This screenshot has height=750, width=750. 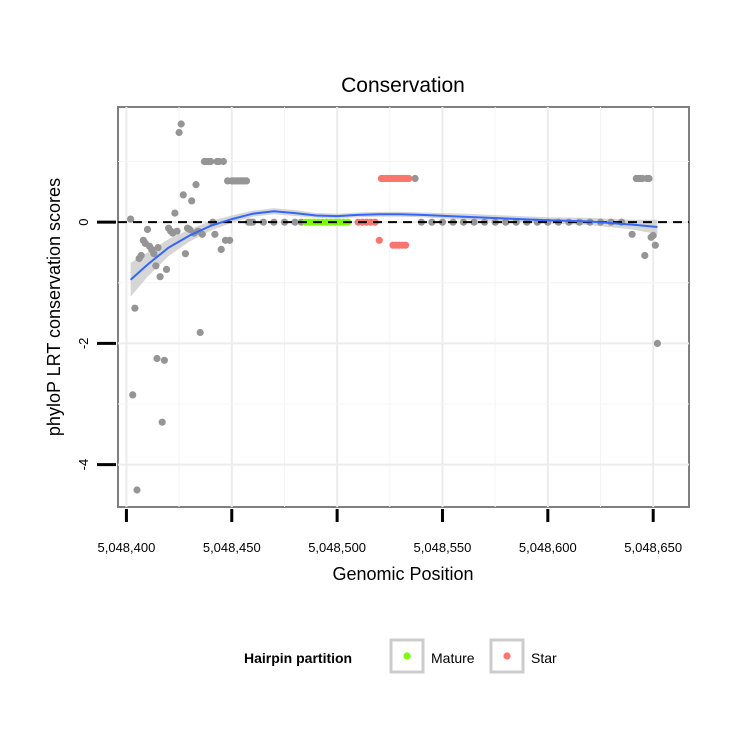 I want to click on legend-title: Hairpin partition, so click(x=298, y=658).